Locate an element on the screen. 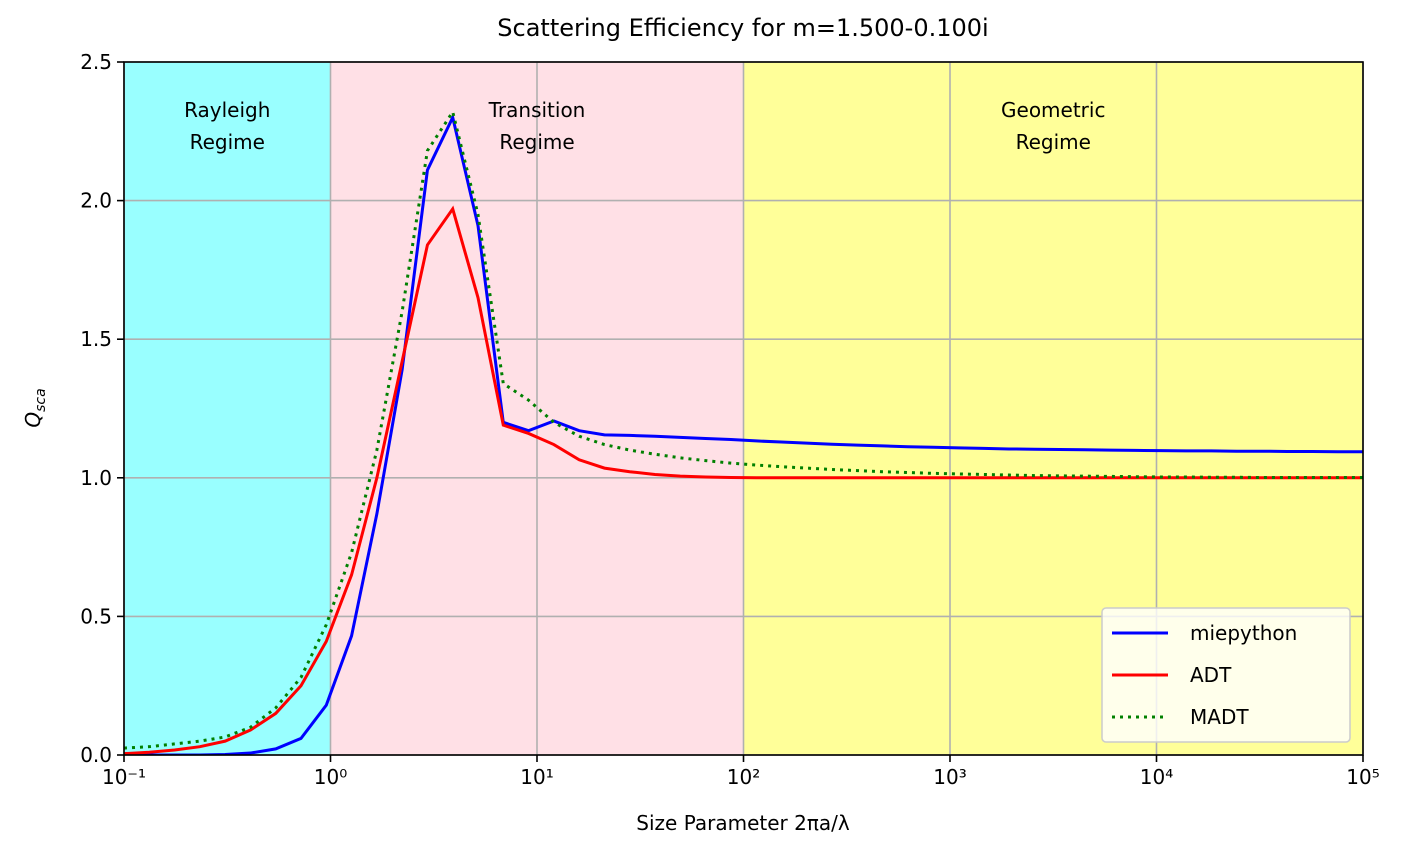 The image size is (1408, 864). y-tick-label: 0.0 is located at coordinates (96, 755).